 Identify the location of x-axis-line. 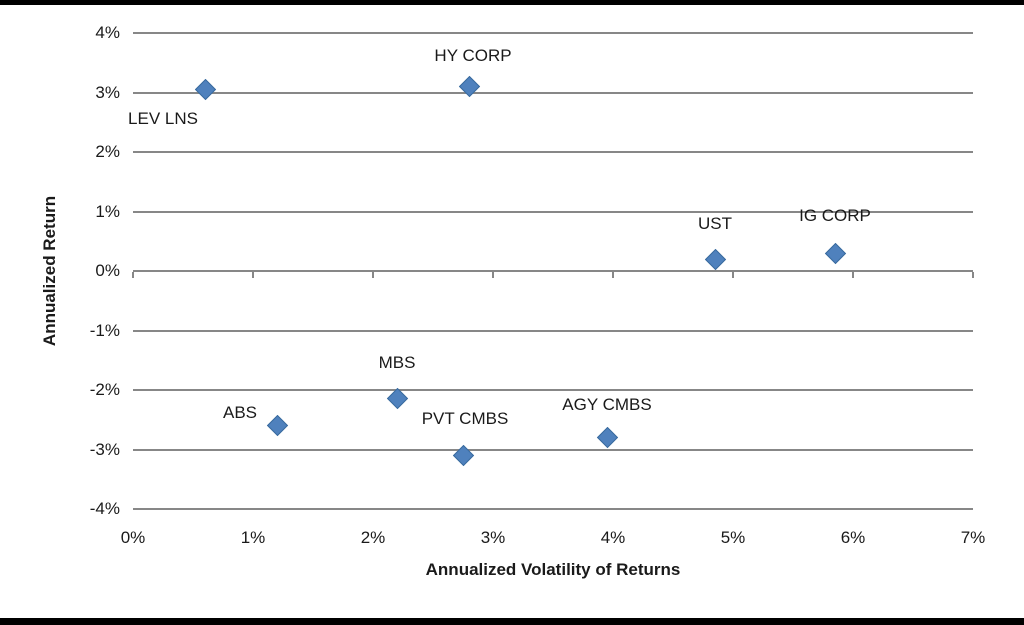
(553, 271).